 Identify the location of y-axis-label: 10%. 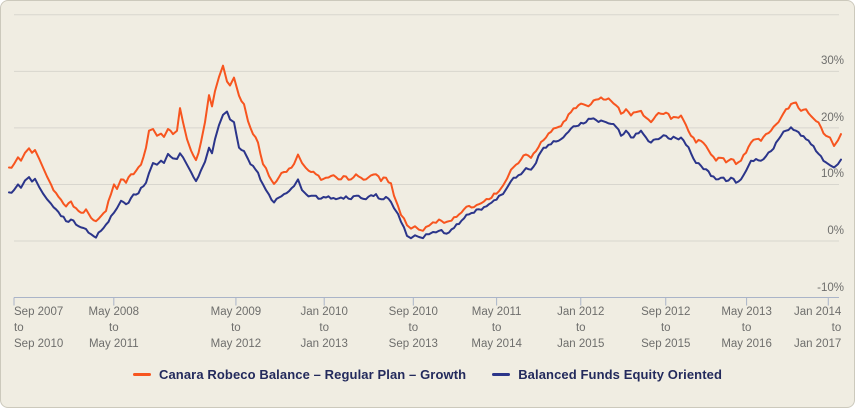
(832, 174).